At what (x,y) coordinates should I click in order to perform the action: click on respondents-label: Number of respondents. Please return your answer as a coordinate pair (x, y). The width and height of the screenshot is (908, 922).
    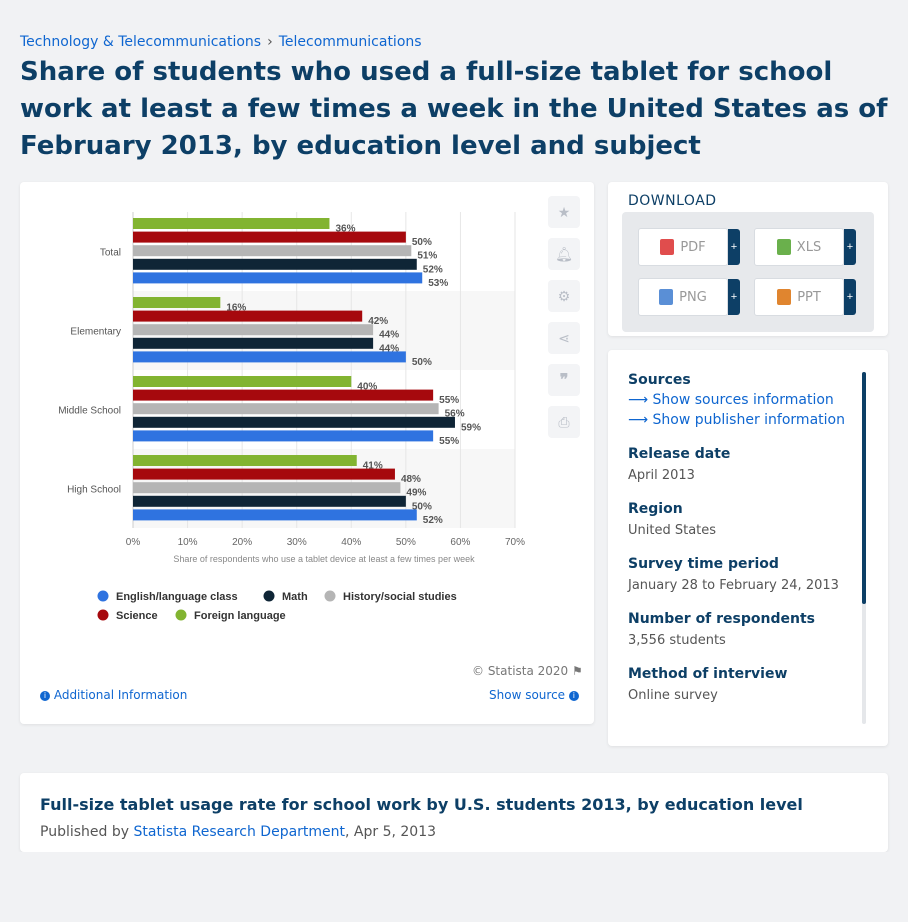
    Looking at the image, I should click on (721, 619).